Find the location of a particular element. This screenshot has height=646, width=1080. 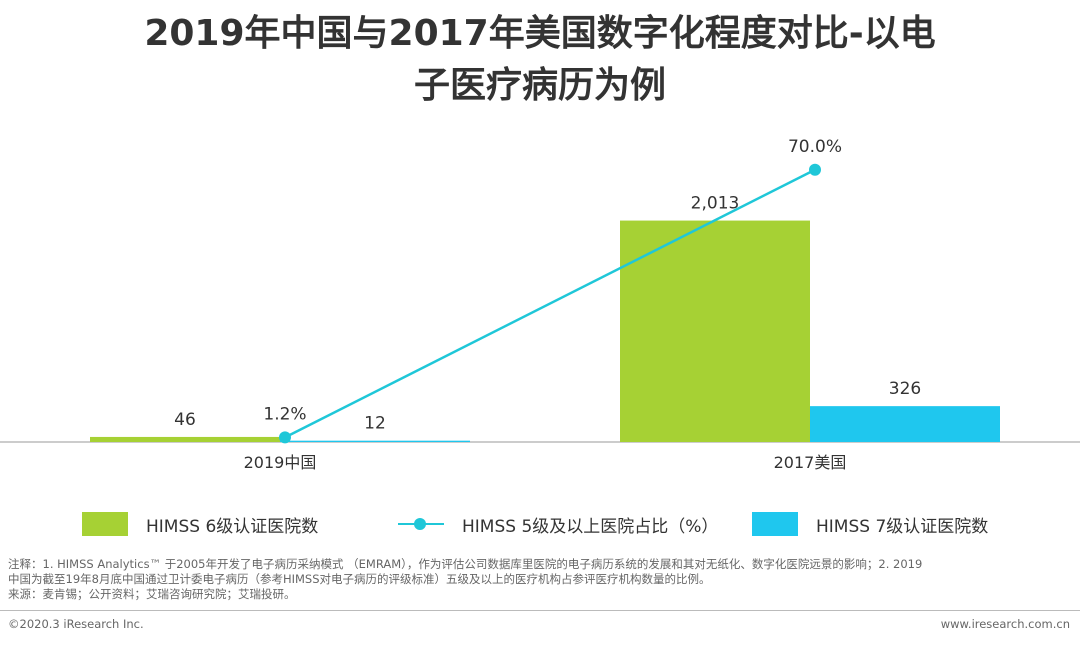

footer-divider is located at coordinates (540, 610).